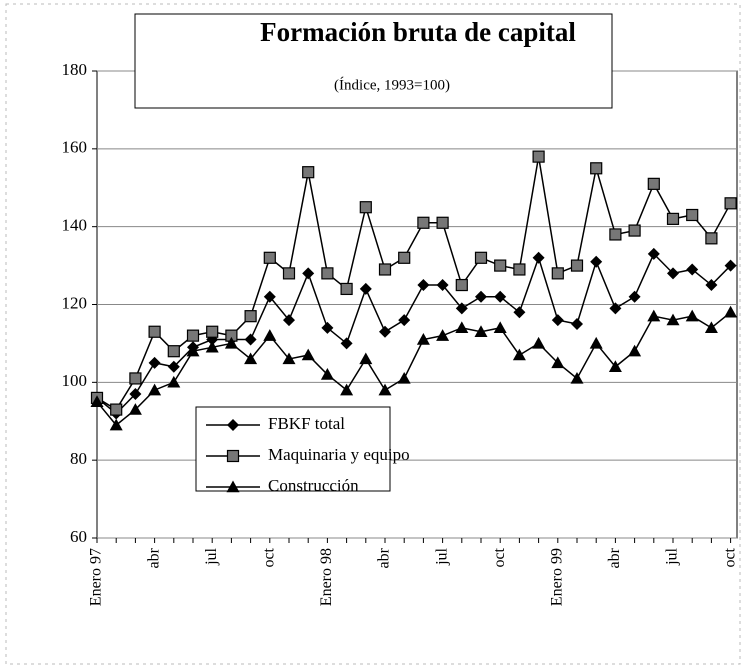 The height and width of the screenshot is (668, 746). I want to click on legend-label: Construcción, so click(313, 485).